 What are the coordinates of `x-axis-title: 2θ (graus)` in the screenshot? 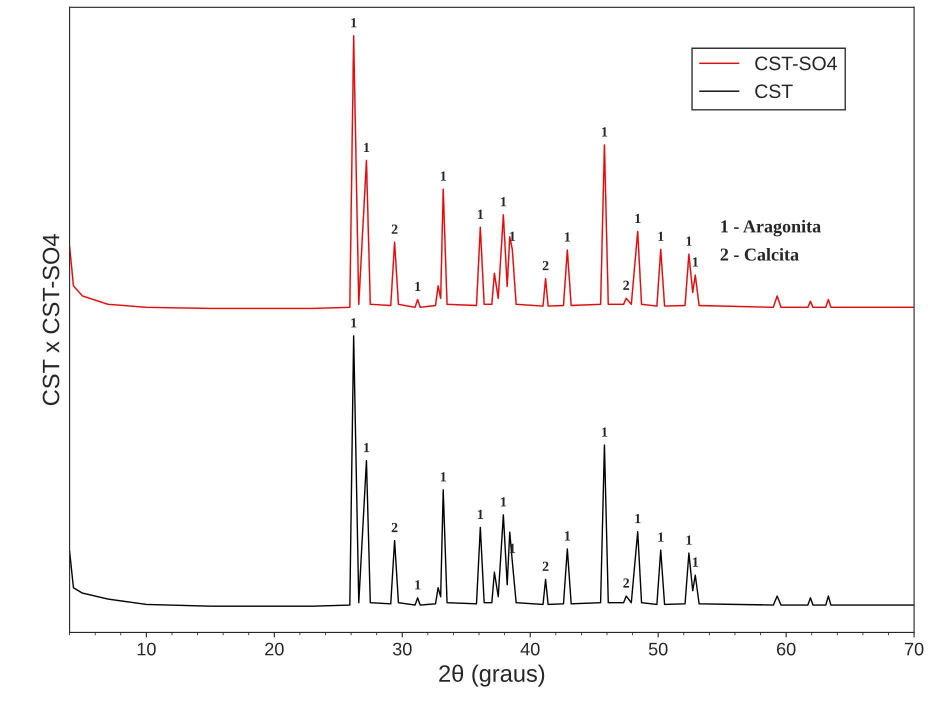 It's located at (491, 675).